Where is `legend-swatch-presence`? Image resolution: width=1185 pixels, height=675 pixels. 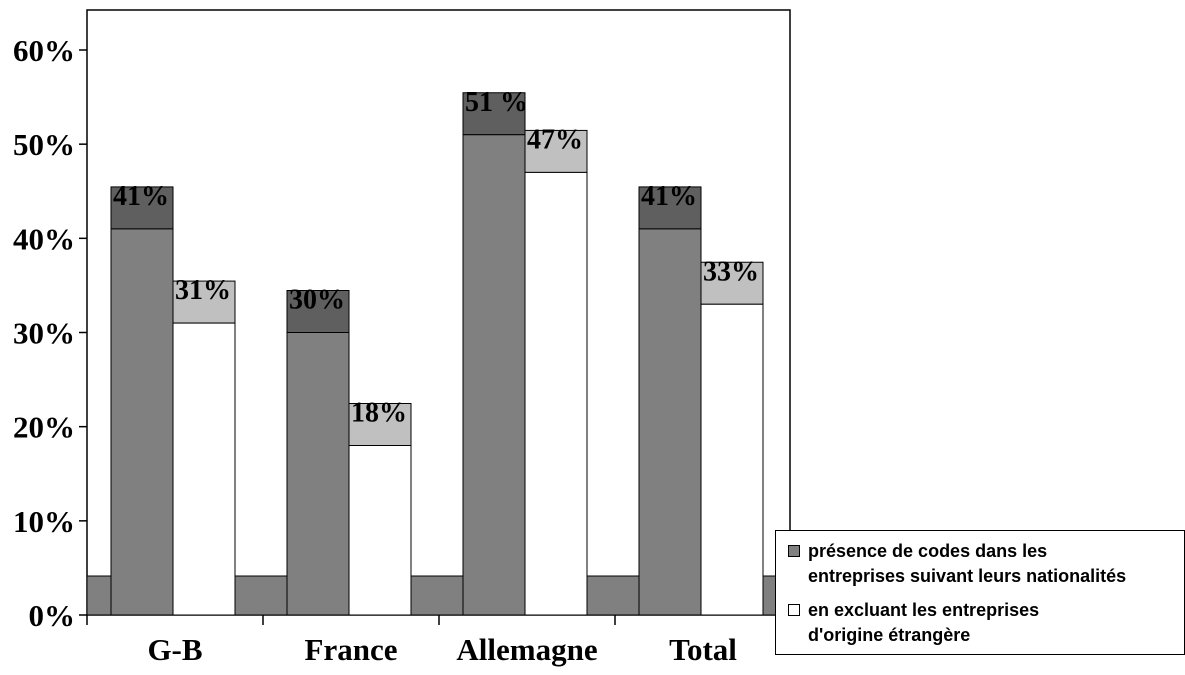 legend-swatch-presence is located at coordinates (794, 551).